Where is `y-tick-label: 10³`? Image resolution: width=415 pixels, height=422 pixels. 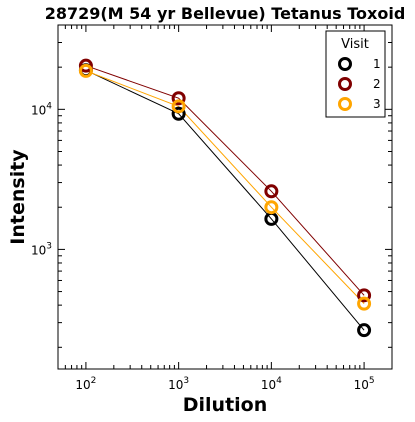 y-tick-label: 10³ is located at coordinates (41, 249).